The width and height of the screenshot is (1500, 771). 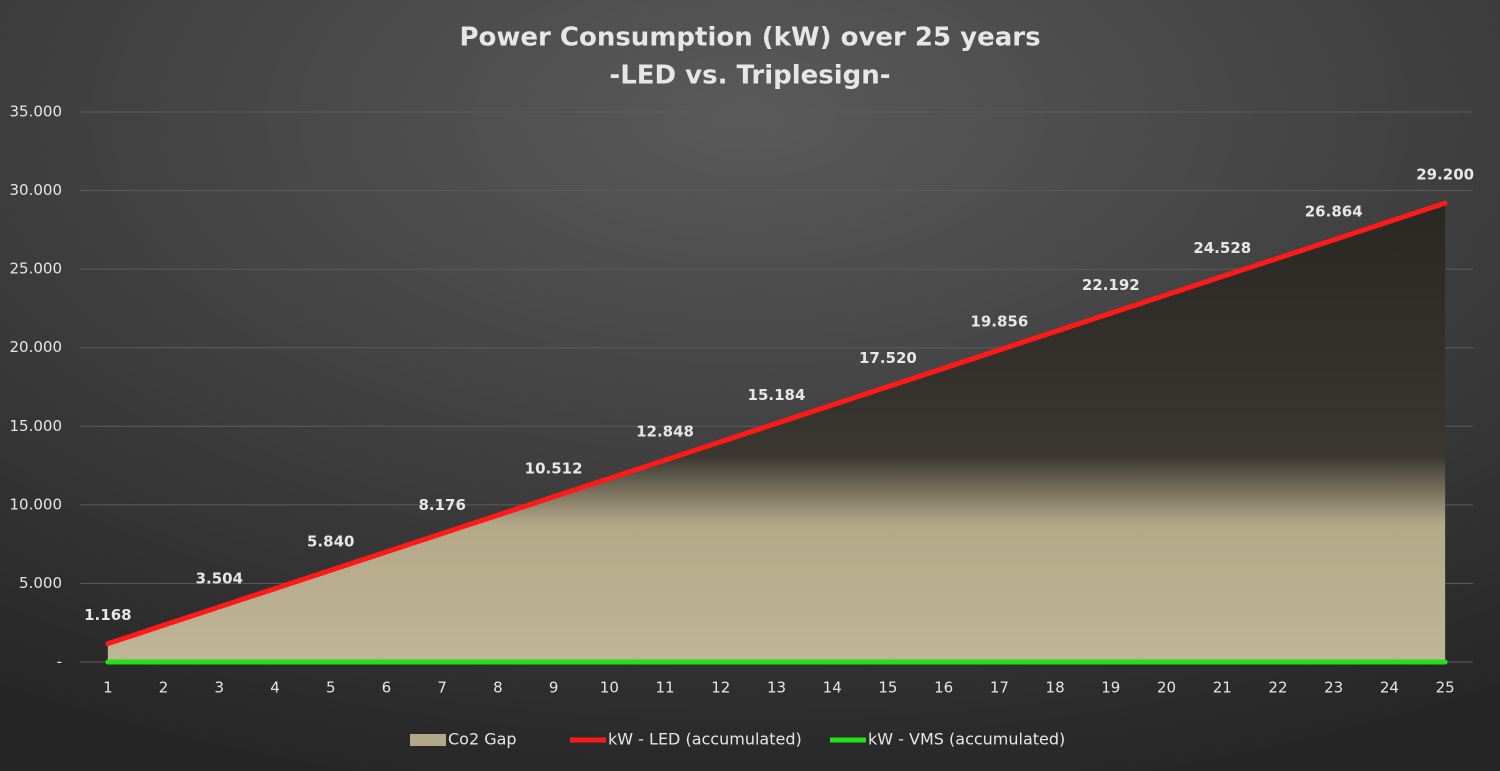 What do you see at coordinates (1333, 688) in the screenshot?
I see `x-tick-label: 23` at bounding box center [1333, 688].